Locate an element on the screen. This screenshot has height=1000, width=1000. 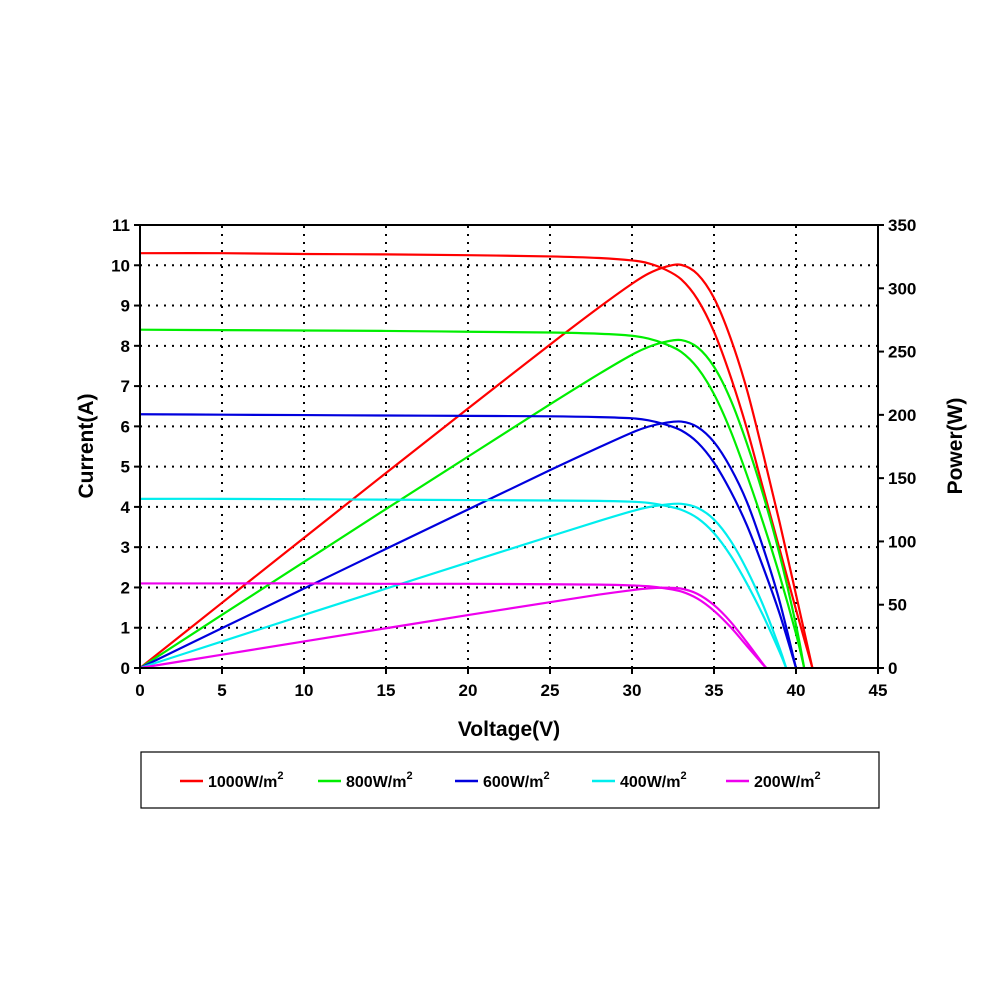
legend-label: 600W/m2 is located at coordinates (516, 780).